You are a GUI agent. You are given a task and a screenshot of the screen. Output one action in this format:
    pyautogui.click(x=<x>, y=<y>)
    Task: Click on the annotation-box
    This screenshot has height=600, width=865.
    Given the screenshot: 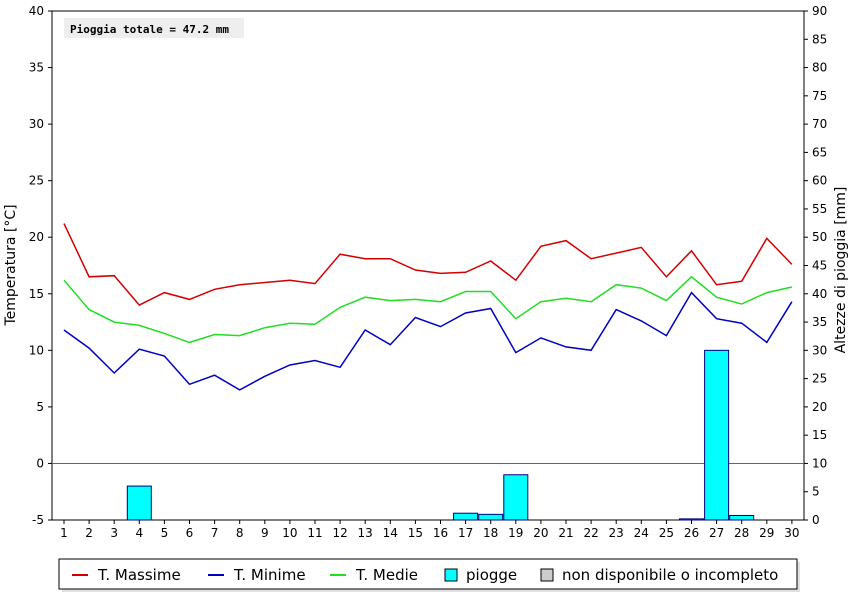 What is the action you would take?
    pyautogui.click(x=154, y=28)
    